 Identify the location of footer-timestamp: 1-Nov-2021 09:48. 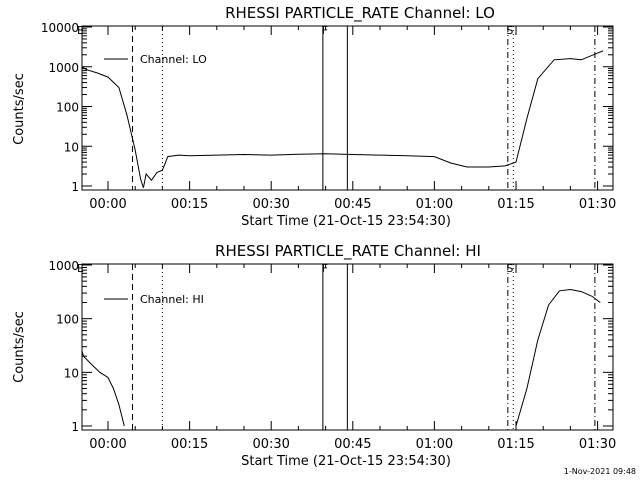
(600, 471).